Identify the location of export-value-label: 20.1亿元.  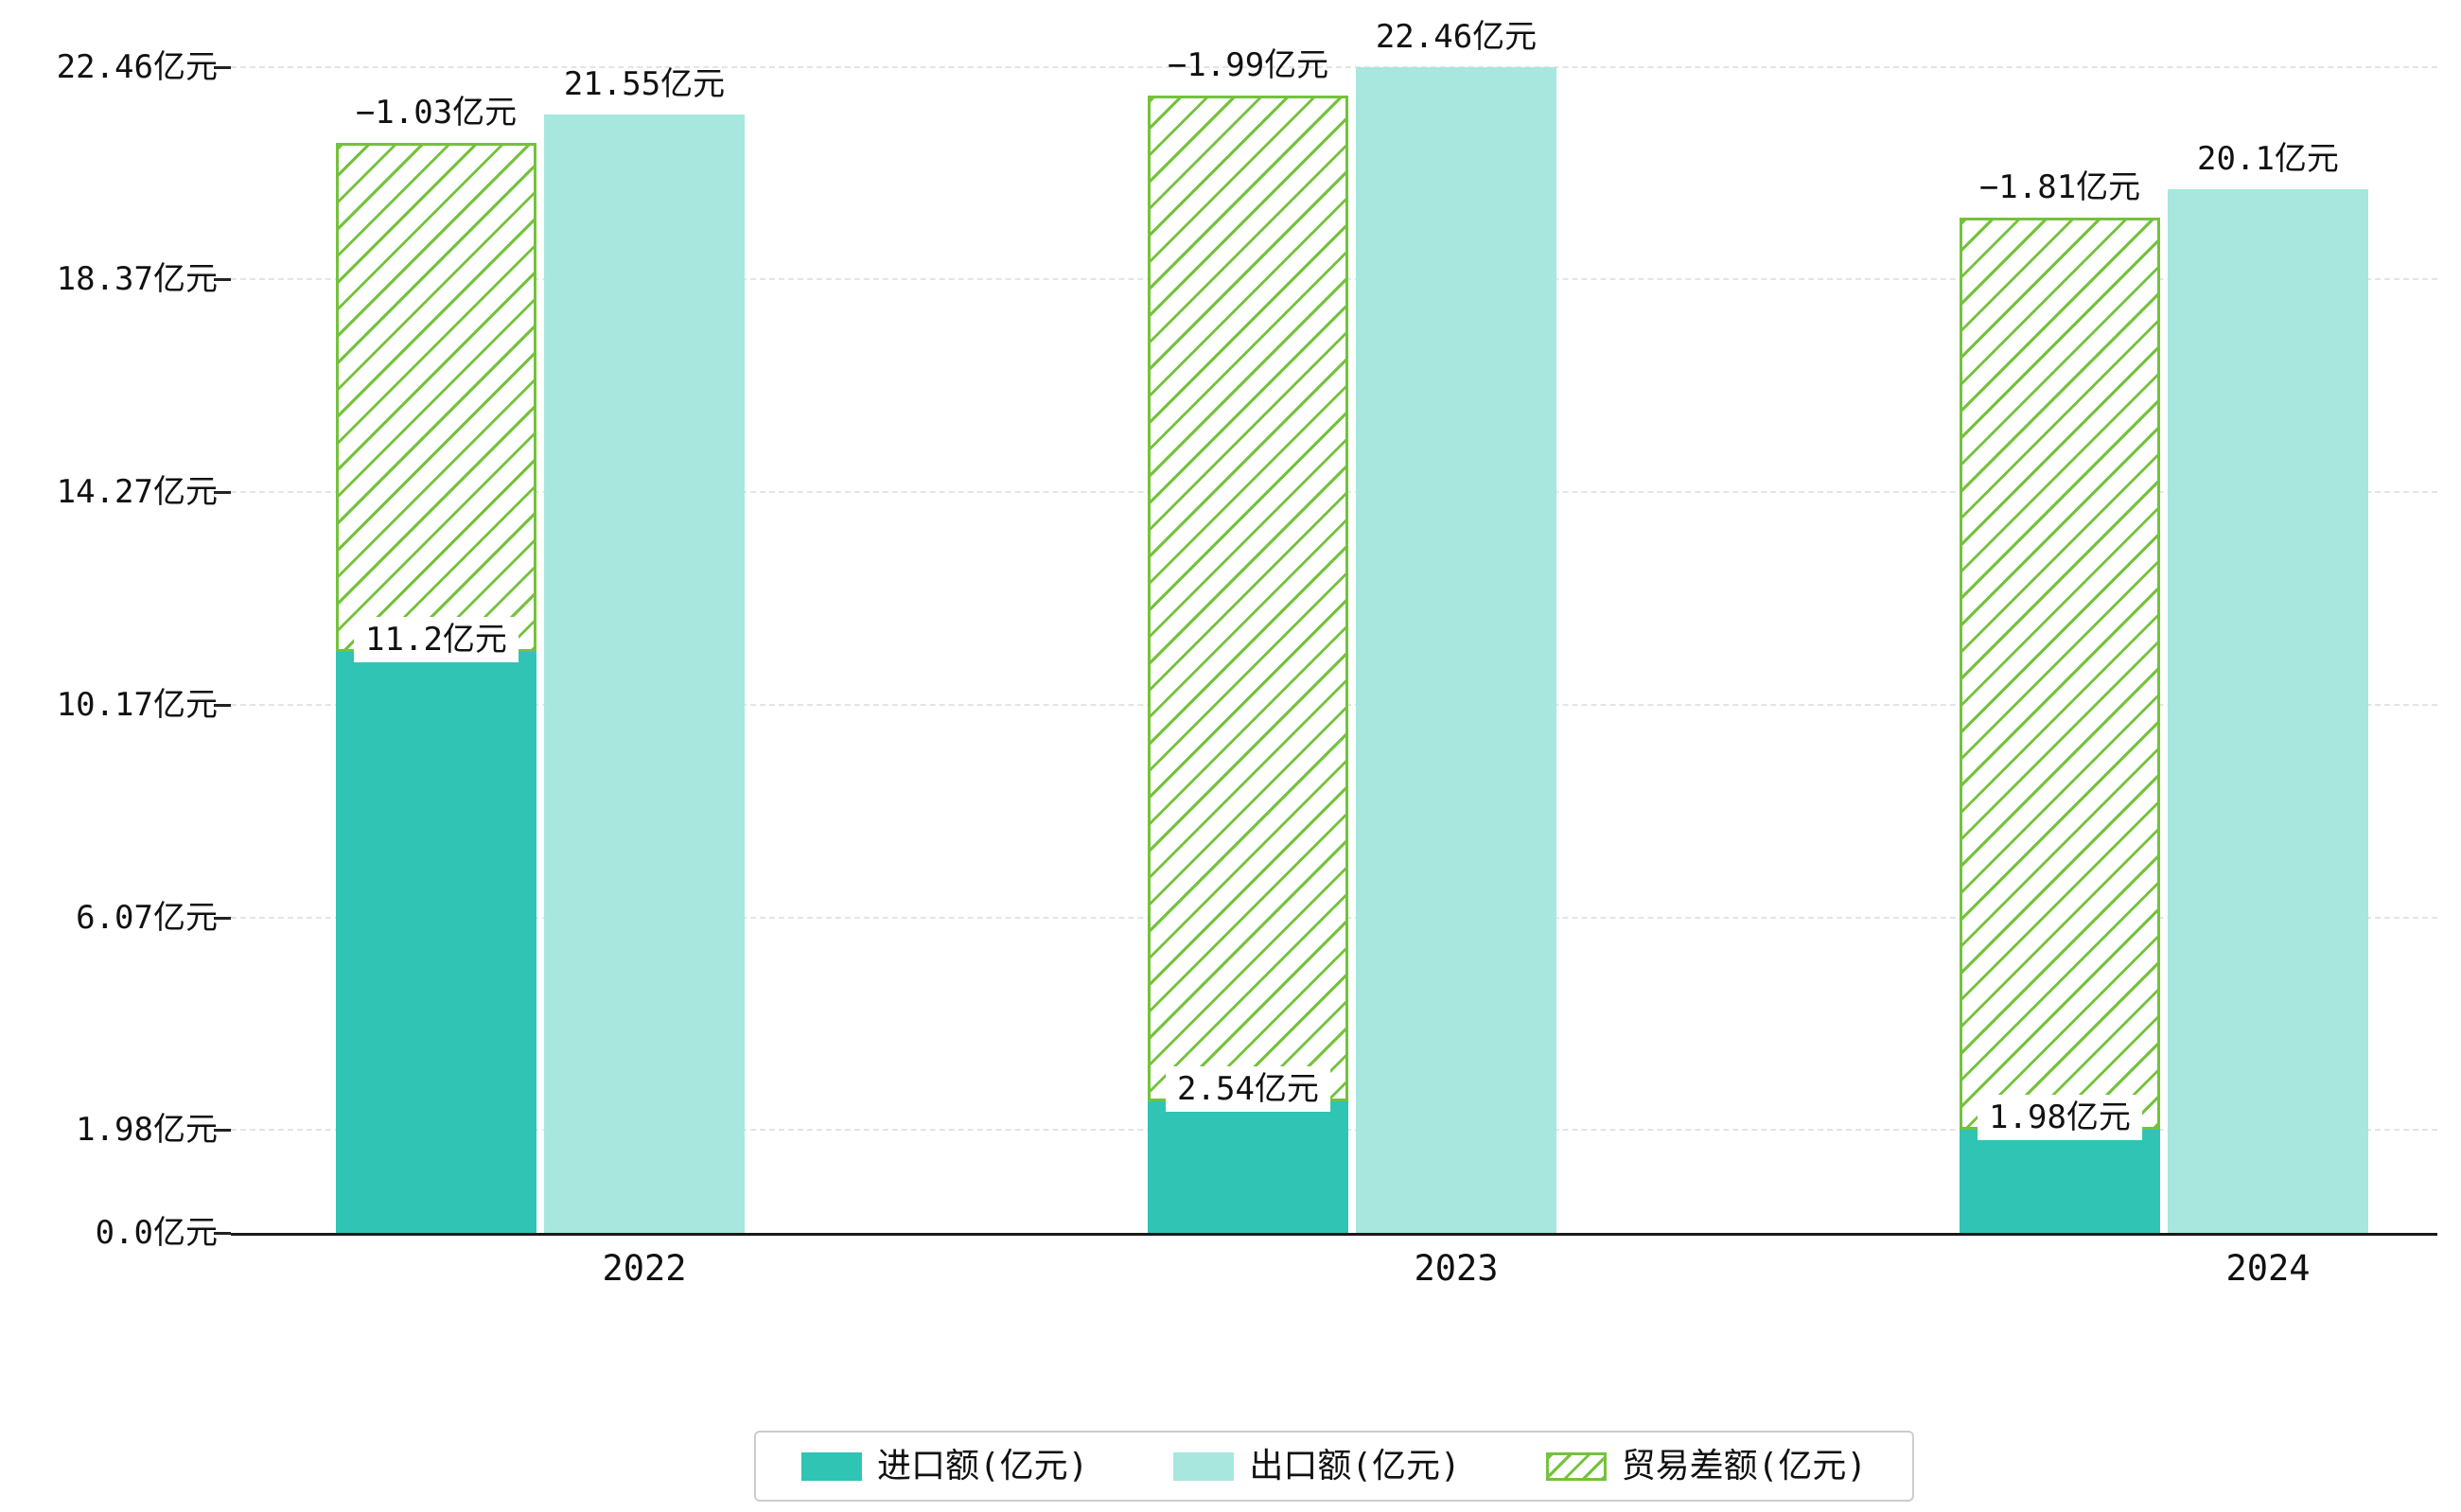
(2268, 159).